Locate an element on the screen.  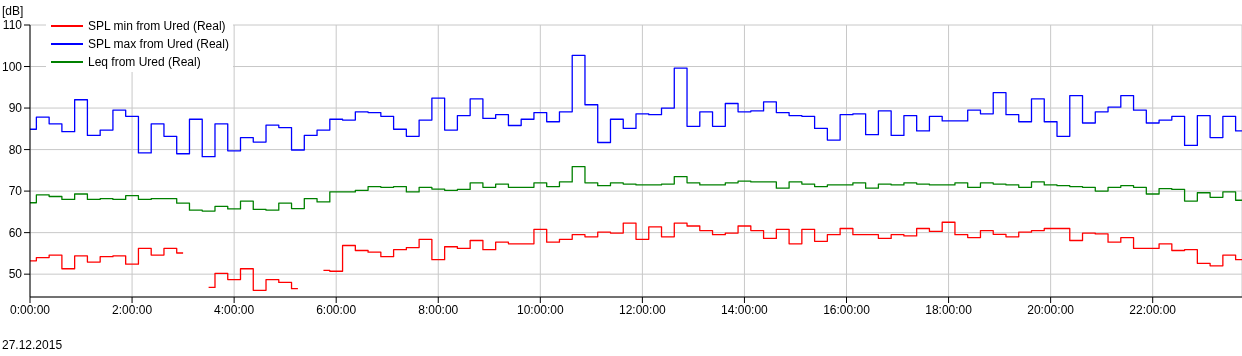
x-tick-label: 4:00:00 is located at coordinates (234, 309).